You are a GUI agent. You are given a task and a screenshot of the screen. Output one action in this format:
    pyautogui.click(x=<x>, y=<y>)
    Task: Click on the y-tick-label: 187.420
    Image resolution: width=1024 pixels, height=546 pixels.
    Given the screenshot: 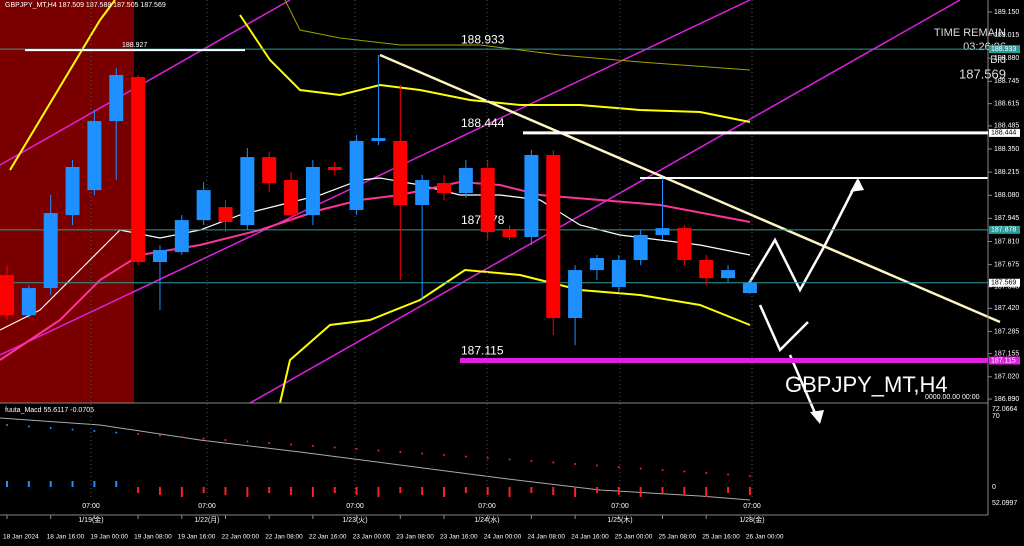 What is the action you would take?
    pyautogui.click(x=1006, y=308)
    